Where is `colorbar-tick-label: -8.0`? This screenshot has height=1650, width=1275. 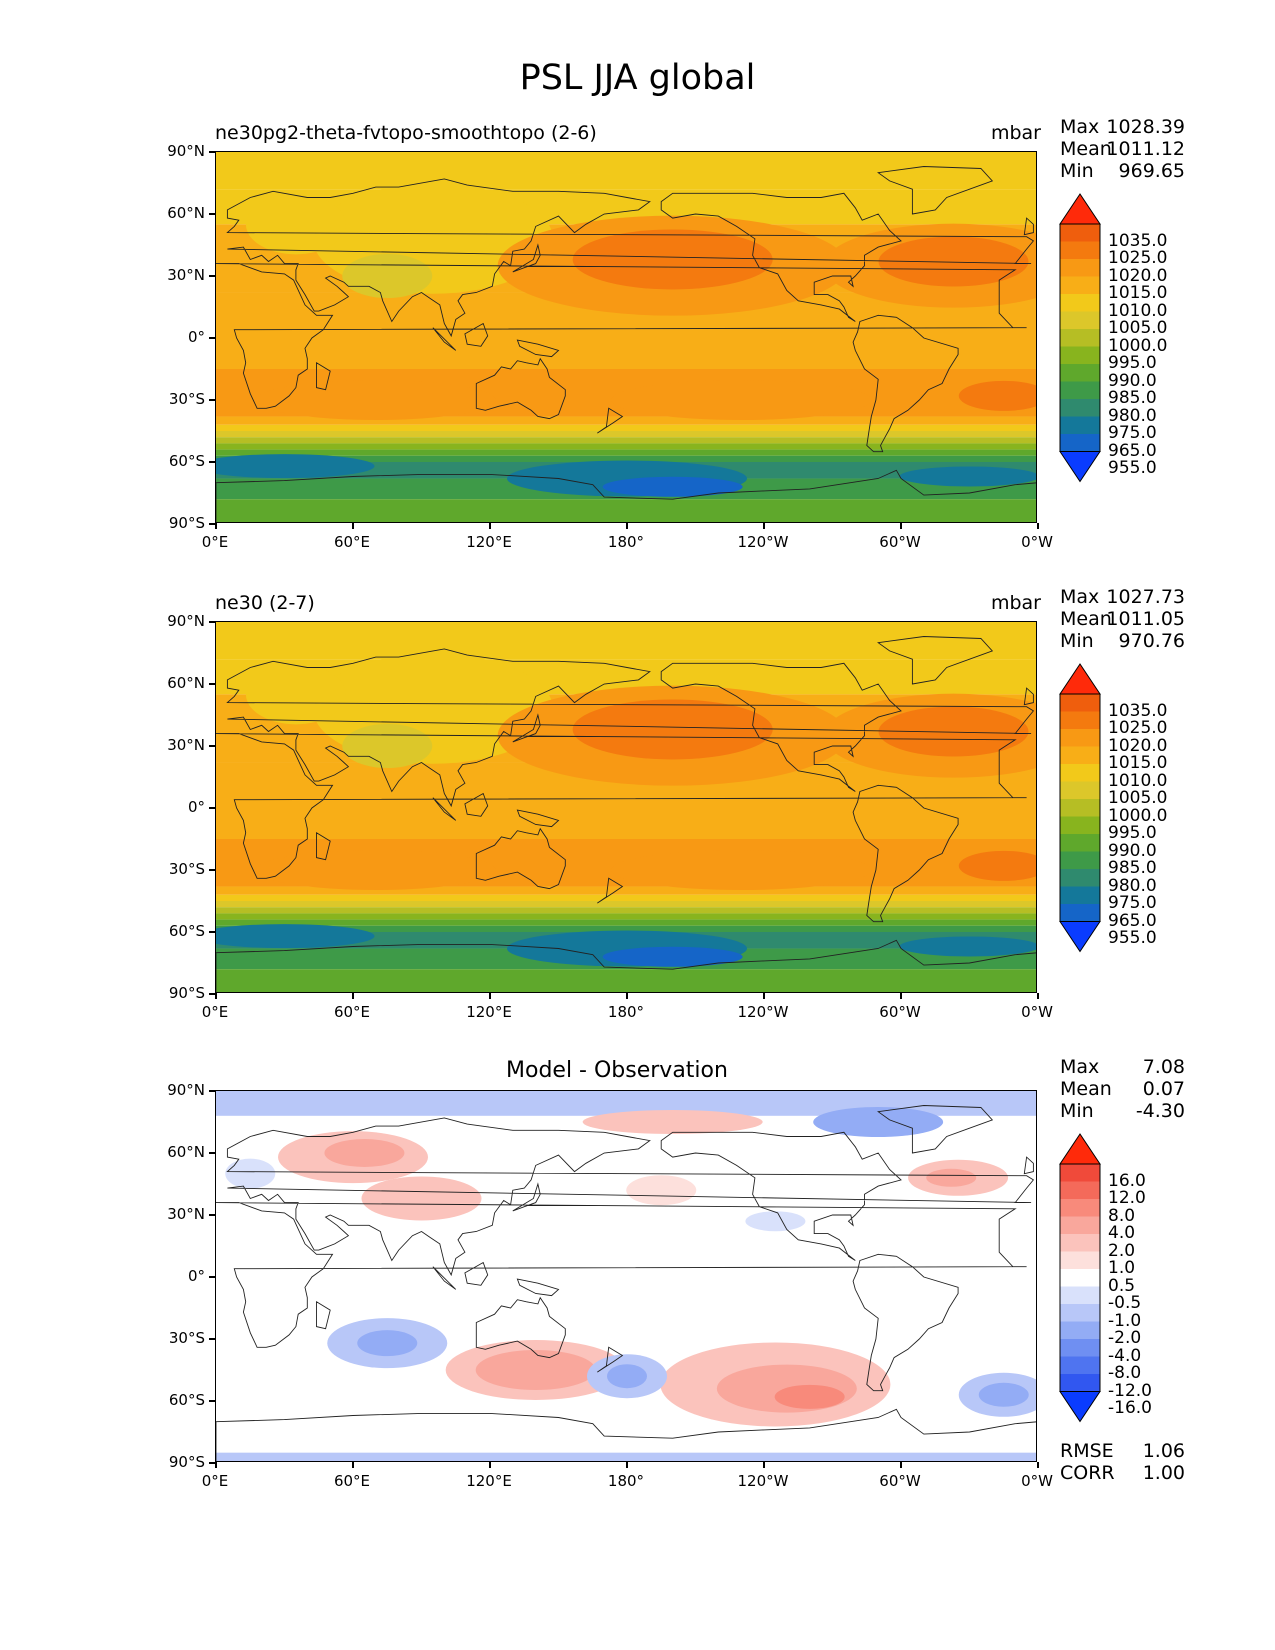
colorbar-tick-label: -8.0 is located at coordinates (1125, 1373).